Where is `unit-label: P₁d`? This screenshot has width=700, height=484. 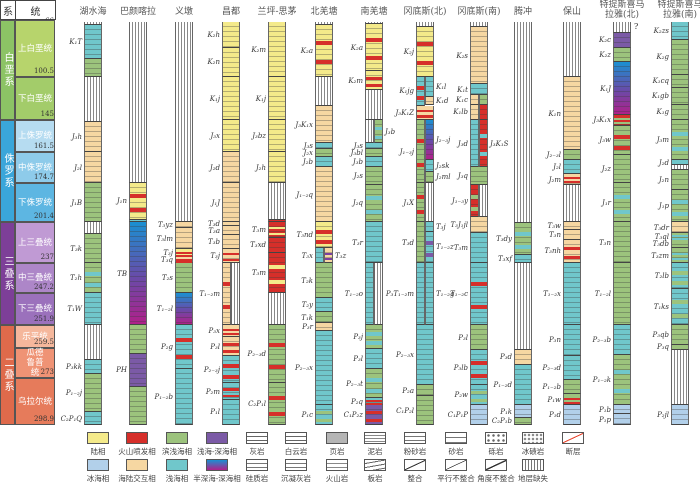 unit-label: P₁d is located at coordinates (555, 415).